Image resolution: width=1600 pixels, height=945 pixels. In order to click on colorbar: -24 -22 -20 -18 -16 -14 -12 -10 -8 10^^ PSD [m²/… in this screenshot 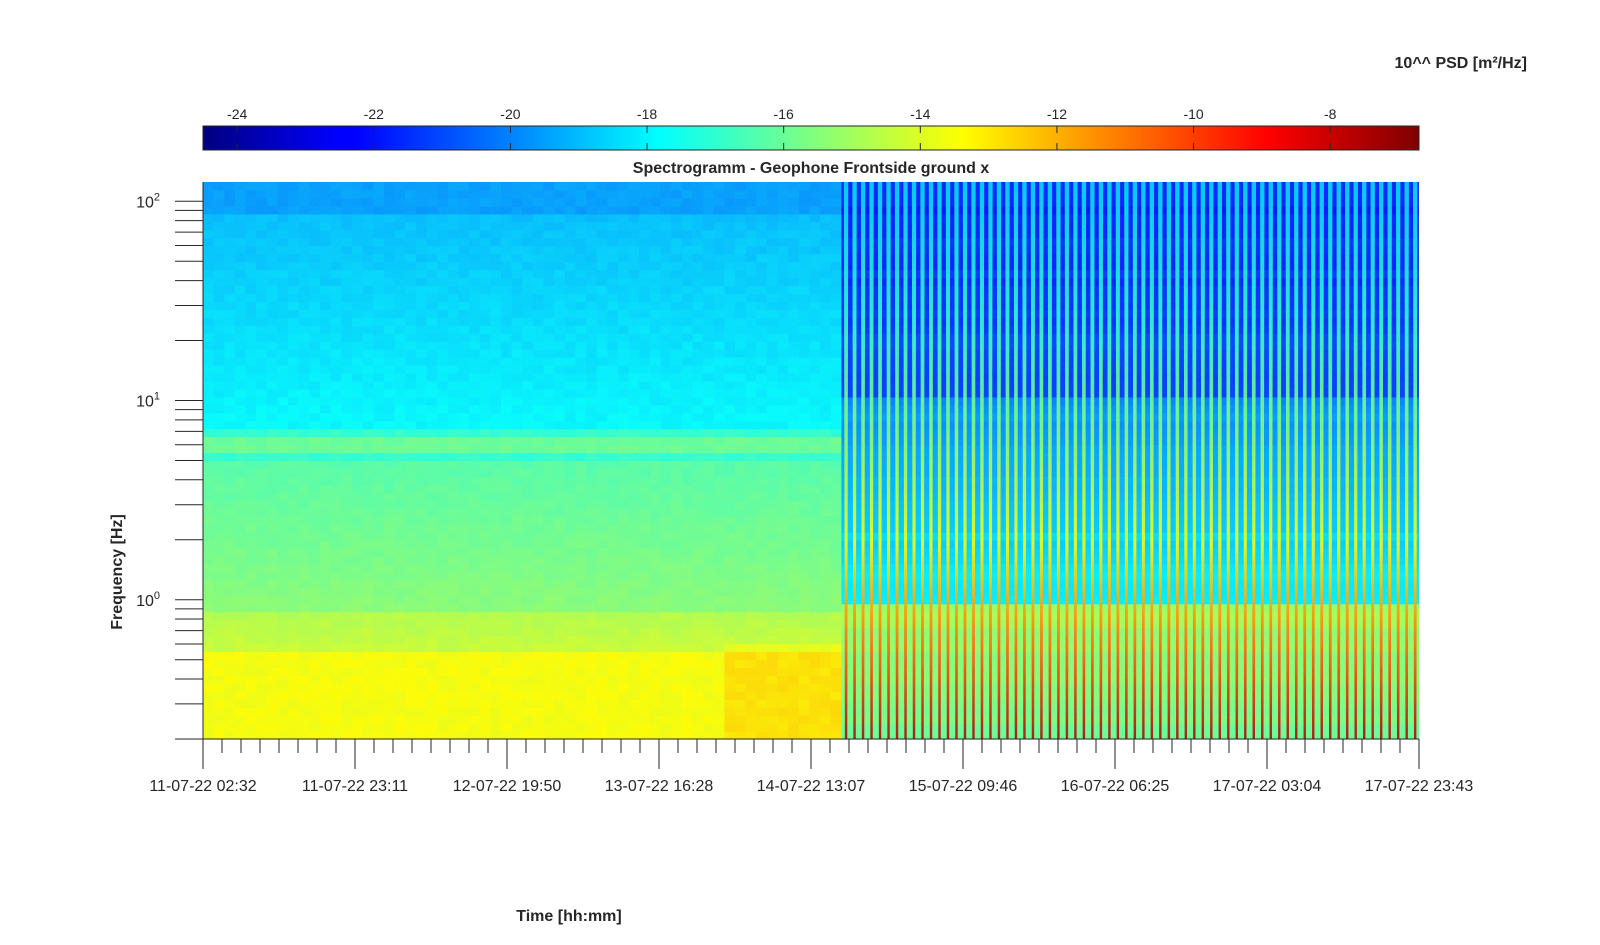, I will do `click(864, 103)`.